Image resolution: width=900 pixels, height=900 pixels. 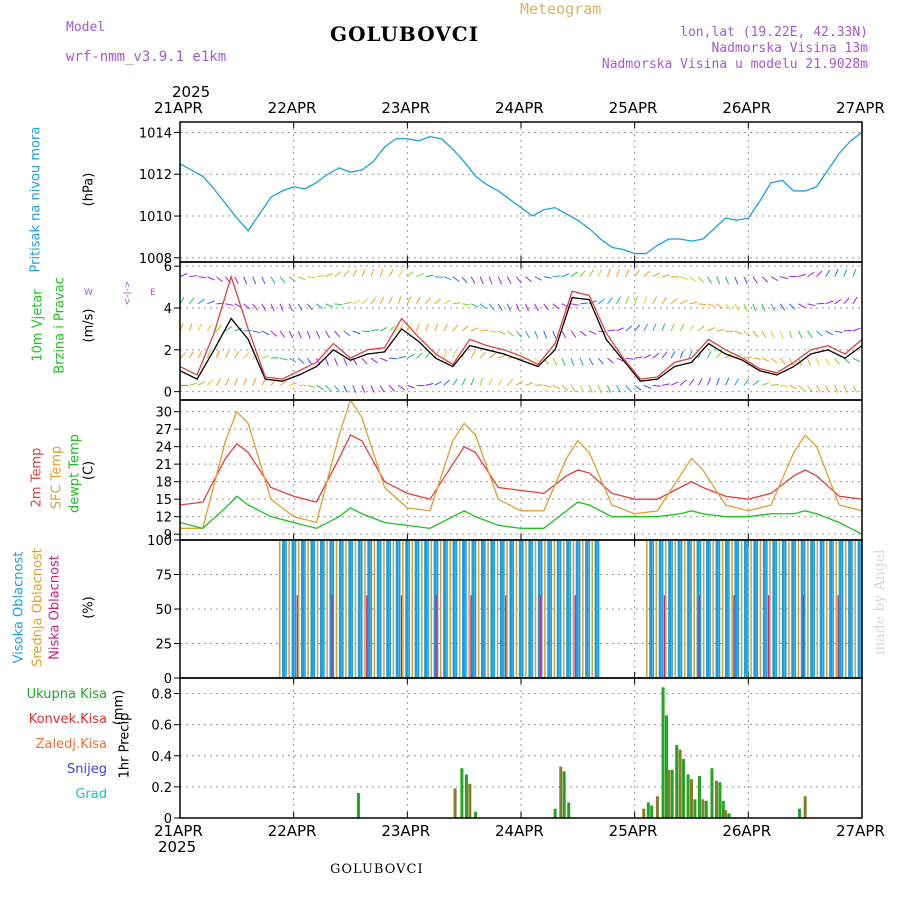 I want to click on y-tick-label: 0, so click(x=168, y=393).